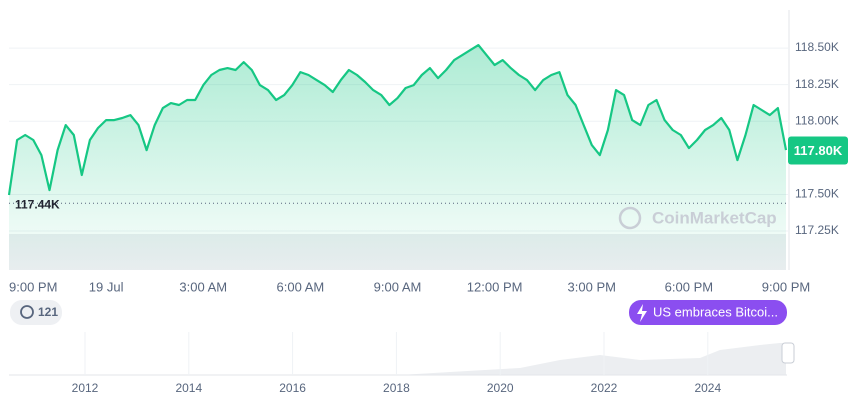 The height and width of the screenshot is (406, 860). Describe the element at coordinates (604, 388) in the screenshot. I see `navigator-label: 2022` at that location.